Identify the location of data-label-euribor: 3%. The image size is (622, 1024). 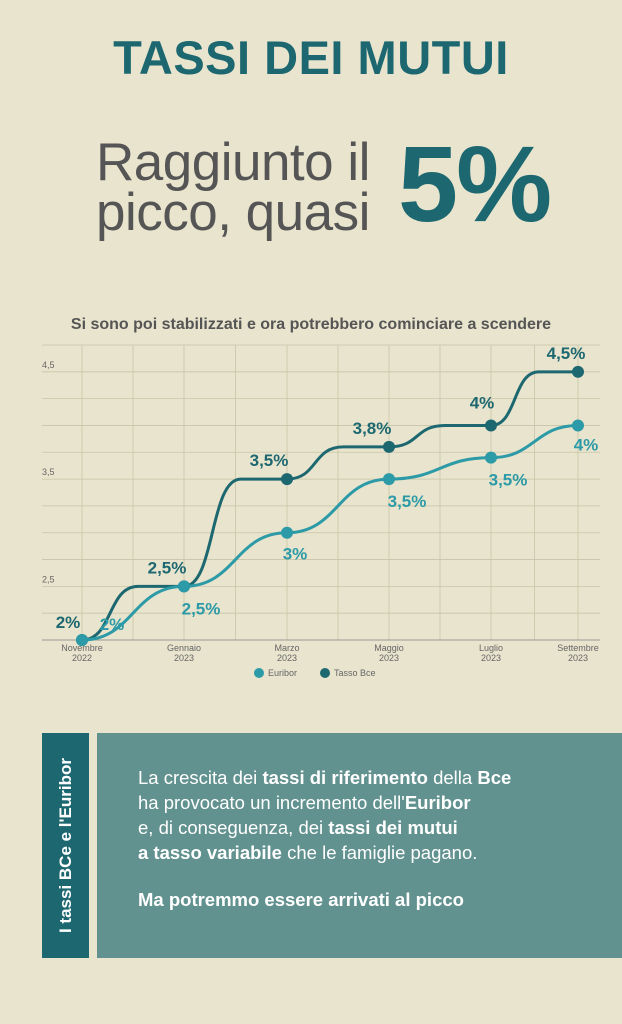
(295, 554).